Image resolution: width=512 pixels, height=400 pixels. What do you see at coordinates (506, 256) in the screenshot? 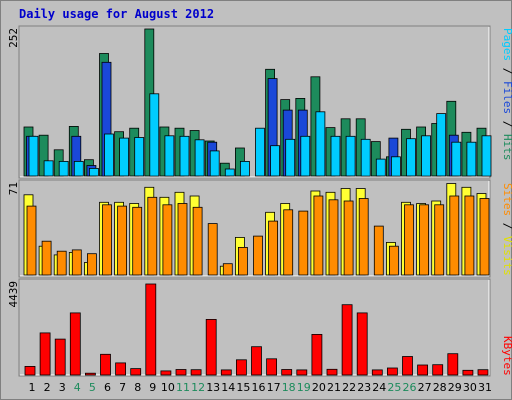
I see `legend-visits: Visits` at bounding box center [506, 256].